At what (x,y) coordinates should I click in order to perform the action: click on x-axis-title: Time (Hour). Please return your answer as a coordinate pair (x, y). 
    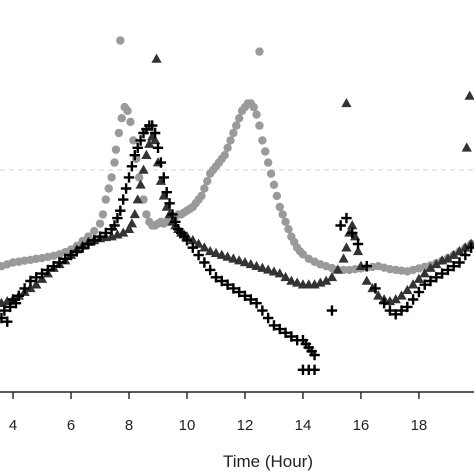
    Looking at the image, I should click on (268, 461).